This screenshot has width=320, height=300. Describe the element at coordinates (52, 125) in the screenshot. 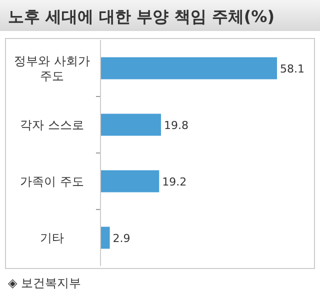

I see `y-tick-label: 각자 스스로` at that location.